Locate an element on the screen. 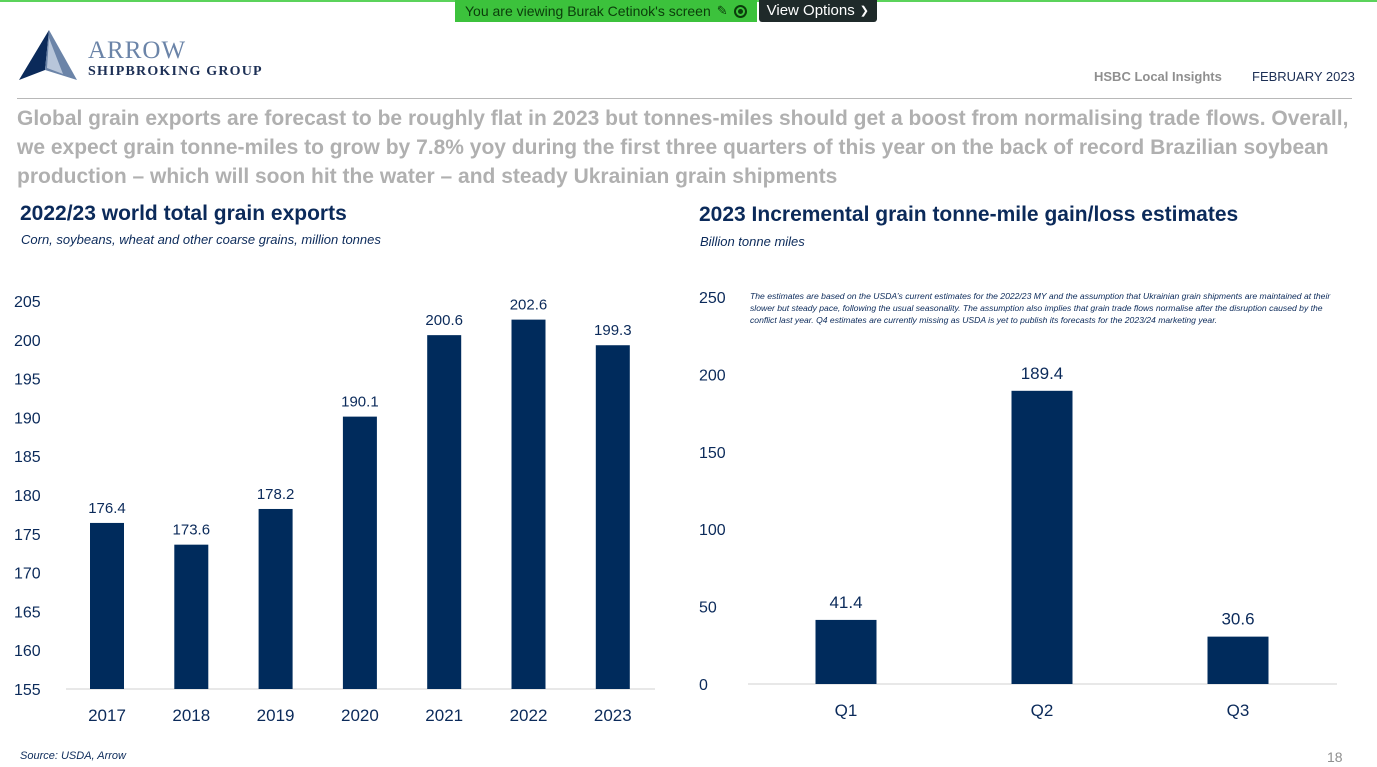 The height and width of the screenshot is (767, 1377). chart2-y-tick-label: 50 is located at coordinates (708, 608).